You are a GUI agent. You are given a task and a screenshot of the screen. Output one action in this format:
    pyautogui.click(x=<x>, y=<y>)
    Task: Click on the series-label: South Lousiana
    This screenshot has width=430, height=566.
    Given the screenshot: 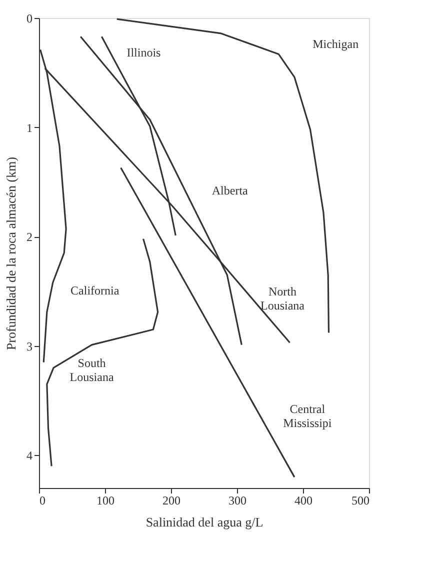 What is the action you would take?
    pyautogui.click(x=92, y=370)
    